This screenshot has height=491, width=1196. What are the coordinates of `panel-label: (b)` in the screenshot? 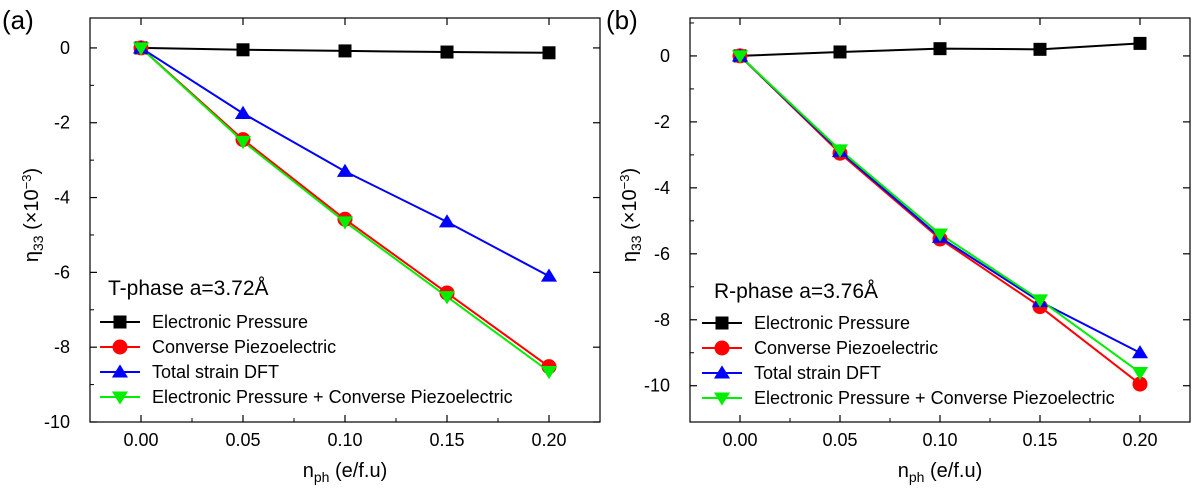 It's located at (622, 20).